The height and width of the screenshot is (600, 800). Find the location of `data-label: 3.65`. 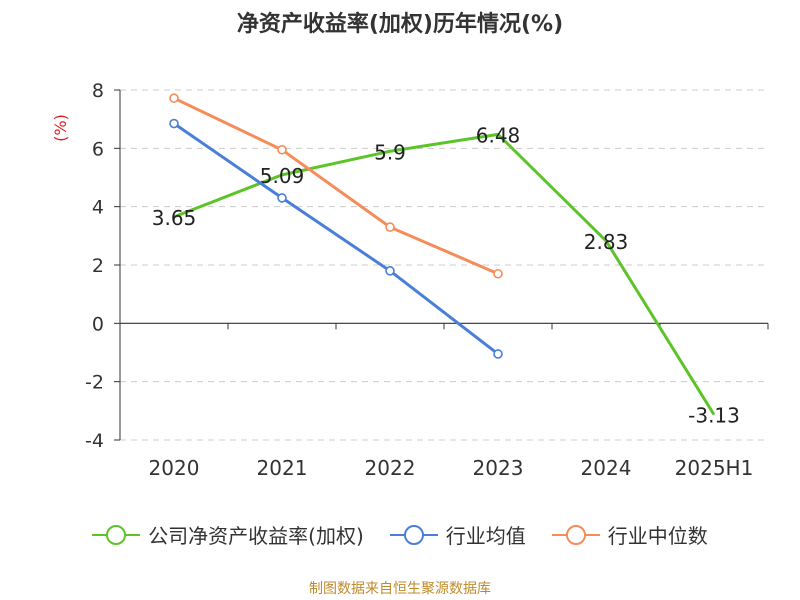

data-label: 3.65 is located at coordinates (174, 218).